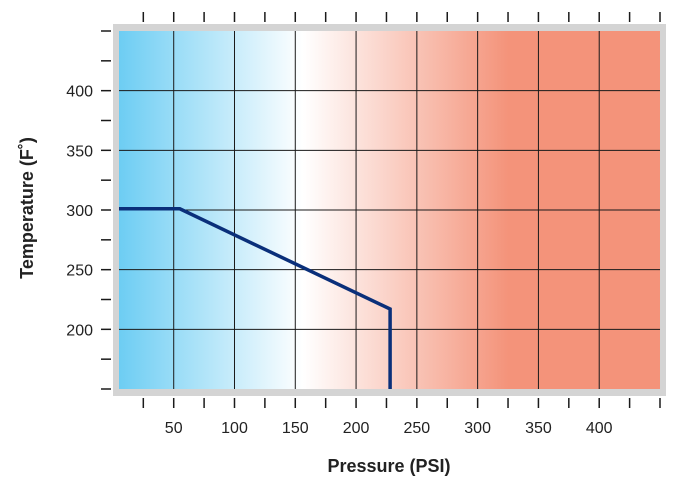 Image resolution: width=683 pixels, height=477 pixels. I want to click on x-tick-label-150: 150, so click(295, 428).